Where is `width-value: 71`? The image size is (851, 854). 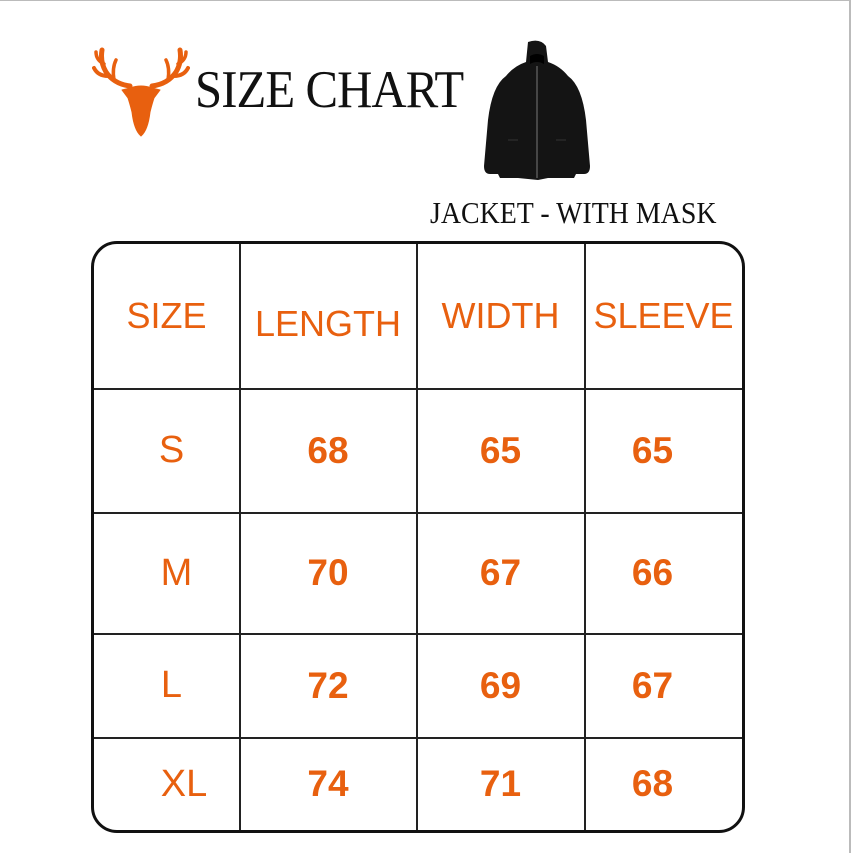
width-value: 71 is located at coordinates (500, 783).